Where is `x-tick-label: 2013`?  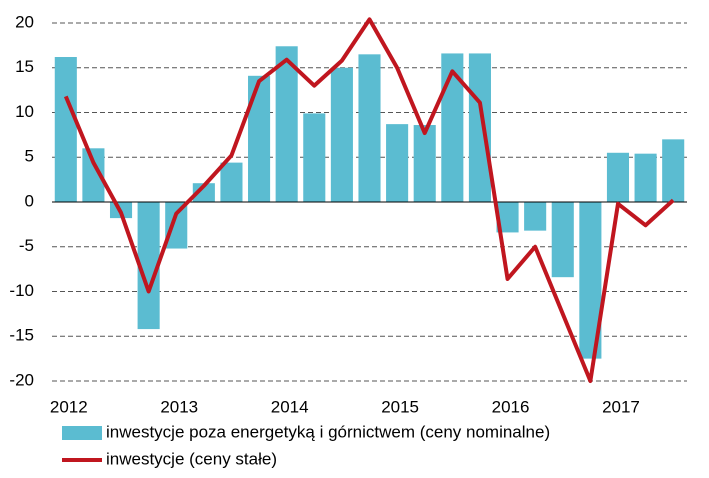
x-tick-label: 2013 is located at coordinates (179, 406).